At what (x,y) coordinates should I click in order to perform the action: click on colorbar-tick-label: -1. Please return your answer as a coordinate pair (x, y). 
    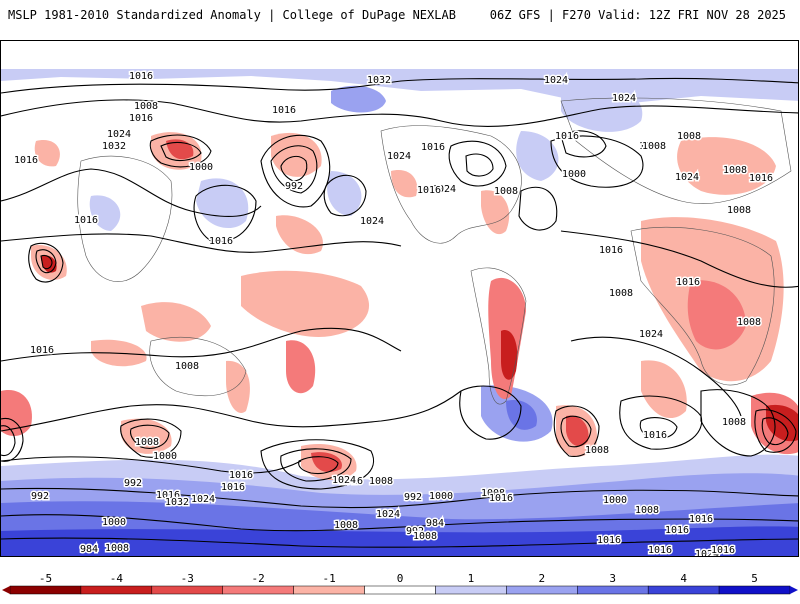
    Looking at the image, I should click on (328, 578).